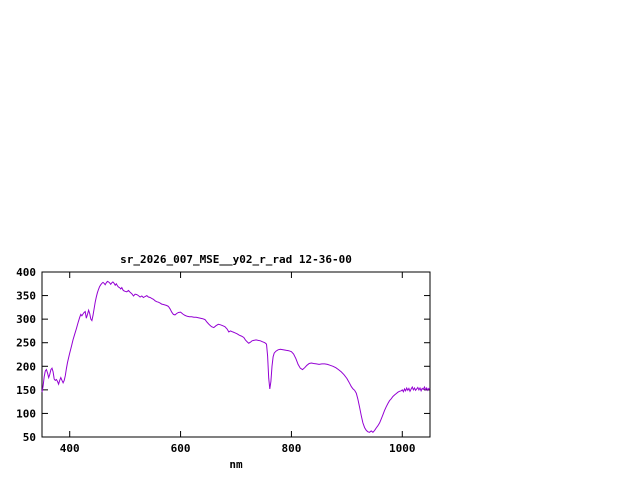  Describe the element at coordinates (236, 464) in the screenshot. I see `x-axis-label: nm` at that location.